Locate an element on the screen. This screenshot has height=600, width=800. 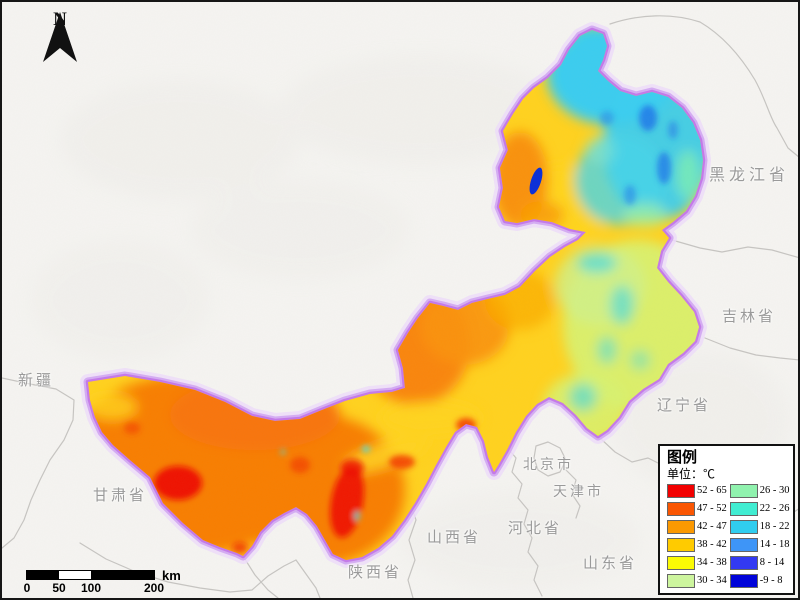
legend-range: 34 - 38 is located at coordinates (712, 562).